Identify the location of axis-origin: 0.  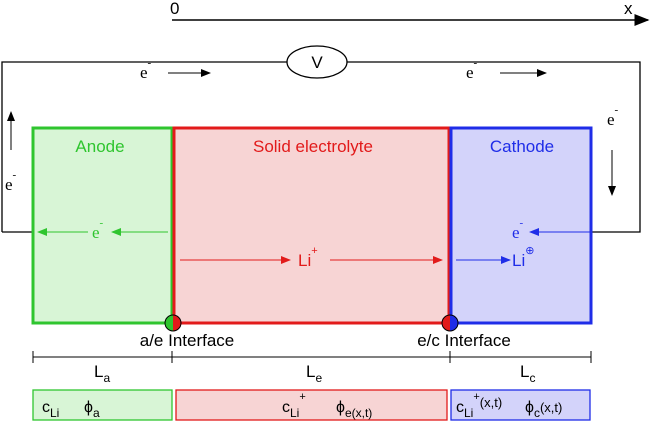
(174, 9).